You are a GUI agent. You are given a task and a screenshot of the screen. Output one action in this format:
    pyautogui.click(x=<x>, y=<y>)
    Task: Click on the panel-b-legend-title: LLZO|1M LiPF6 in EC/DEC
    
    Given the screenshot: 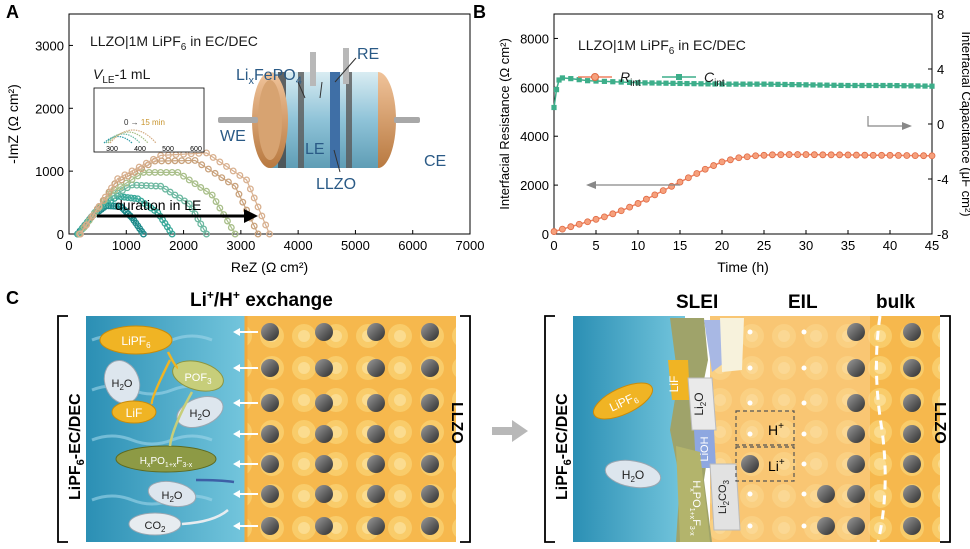 What is the action you would take?
    pyautogui.click(x=662, y=47)
    